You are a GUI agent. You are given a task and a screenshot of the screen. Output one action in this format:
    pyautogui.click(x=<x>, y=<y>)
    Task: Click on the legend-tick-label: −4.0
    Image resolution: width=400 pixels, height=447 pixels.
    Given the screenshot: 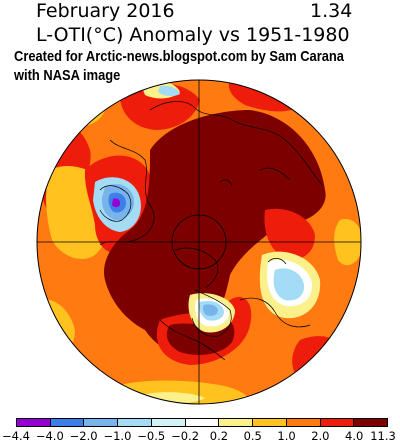 What is the action you would take?
    pyautogui.click(x=49, y=436)
    